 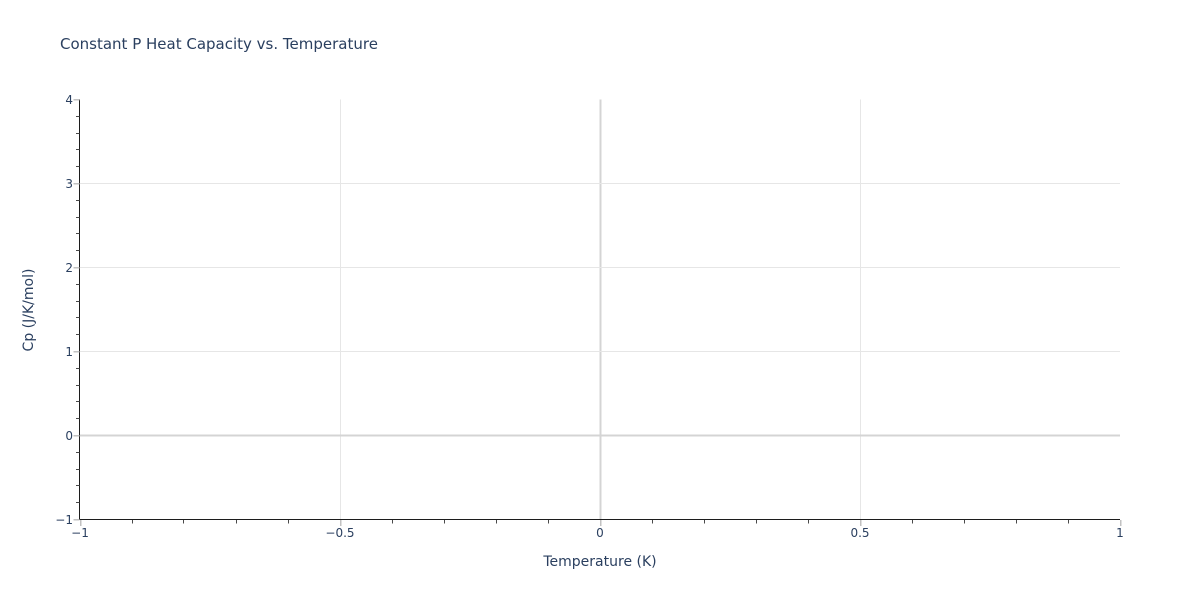 I want to click on x-tick-label: −0.5, so click(x=340, y=532).